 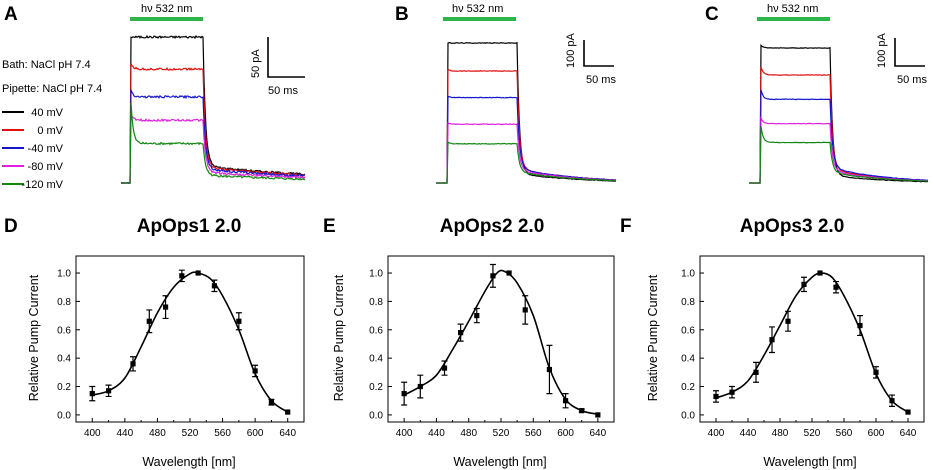 What do you see at coordinates (479, 19) in the screenshot?
I see `stim-bar-b` at bounding box center [479, 19].